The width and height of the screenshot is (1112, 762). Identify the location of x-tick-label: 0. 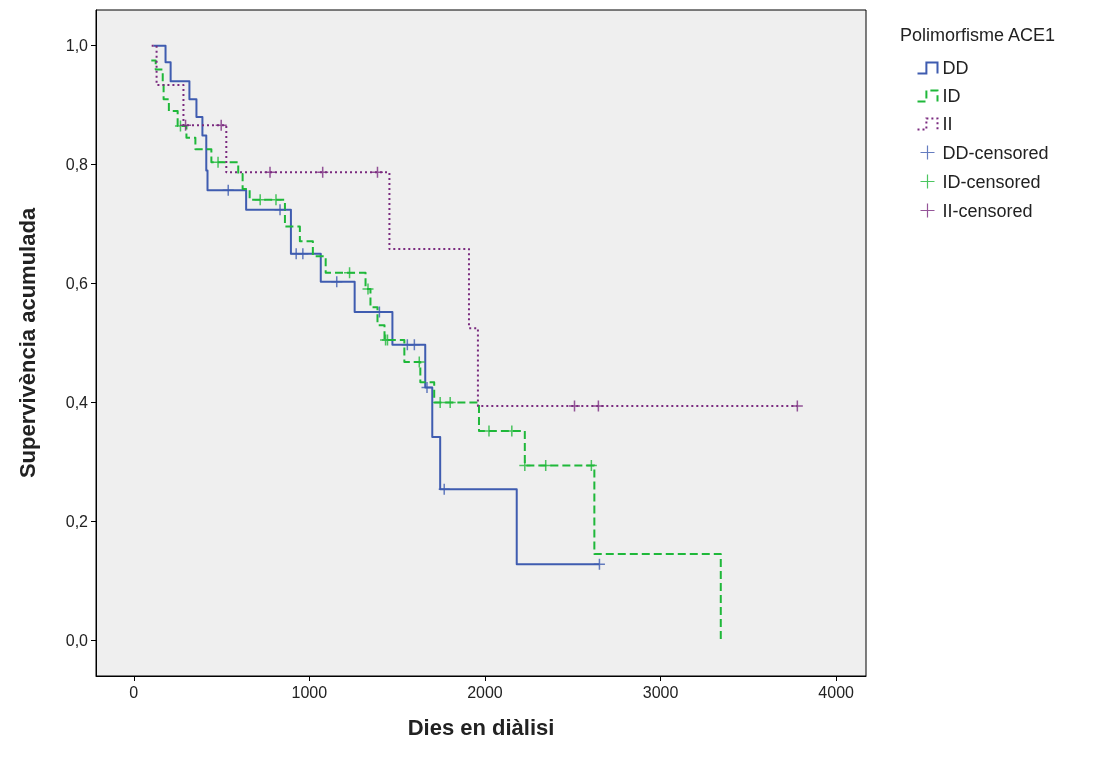
(134, 692).